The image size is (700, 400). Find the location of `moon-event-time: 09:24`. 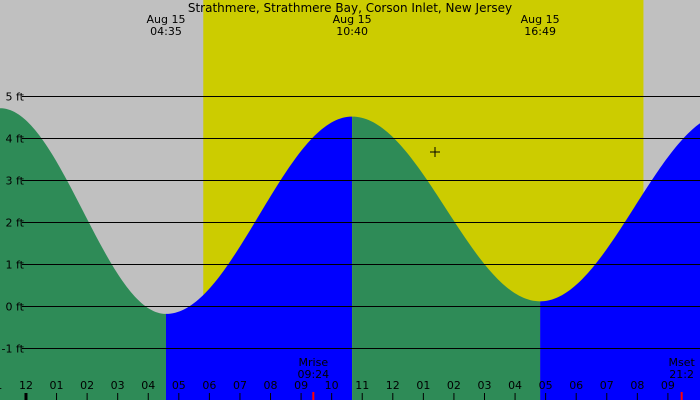

moon-event-time: 09:24 is located at coordinates (313, 374).